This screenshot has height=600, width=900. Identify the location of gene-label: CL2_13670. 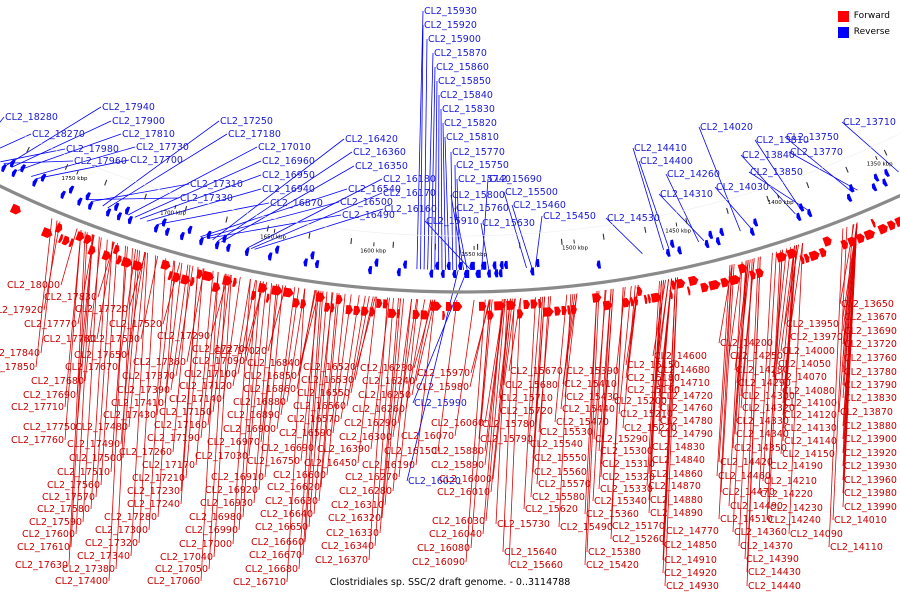
(870, 317).